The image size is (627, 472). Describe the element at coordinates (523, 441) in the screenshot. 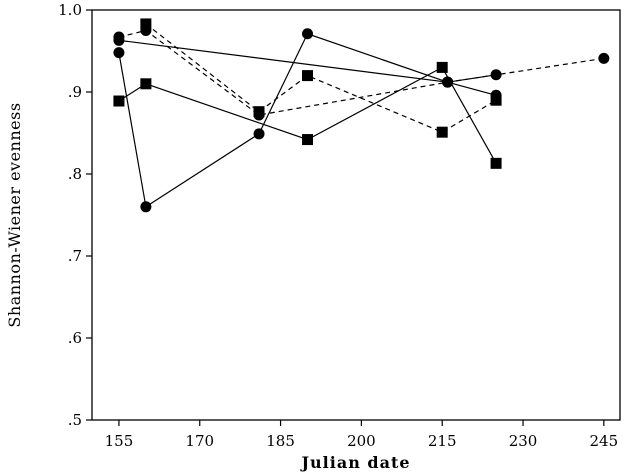

I see `x-tick-label: 230` at that location.